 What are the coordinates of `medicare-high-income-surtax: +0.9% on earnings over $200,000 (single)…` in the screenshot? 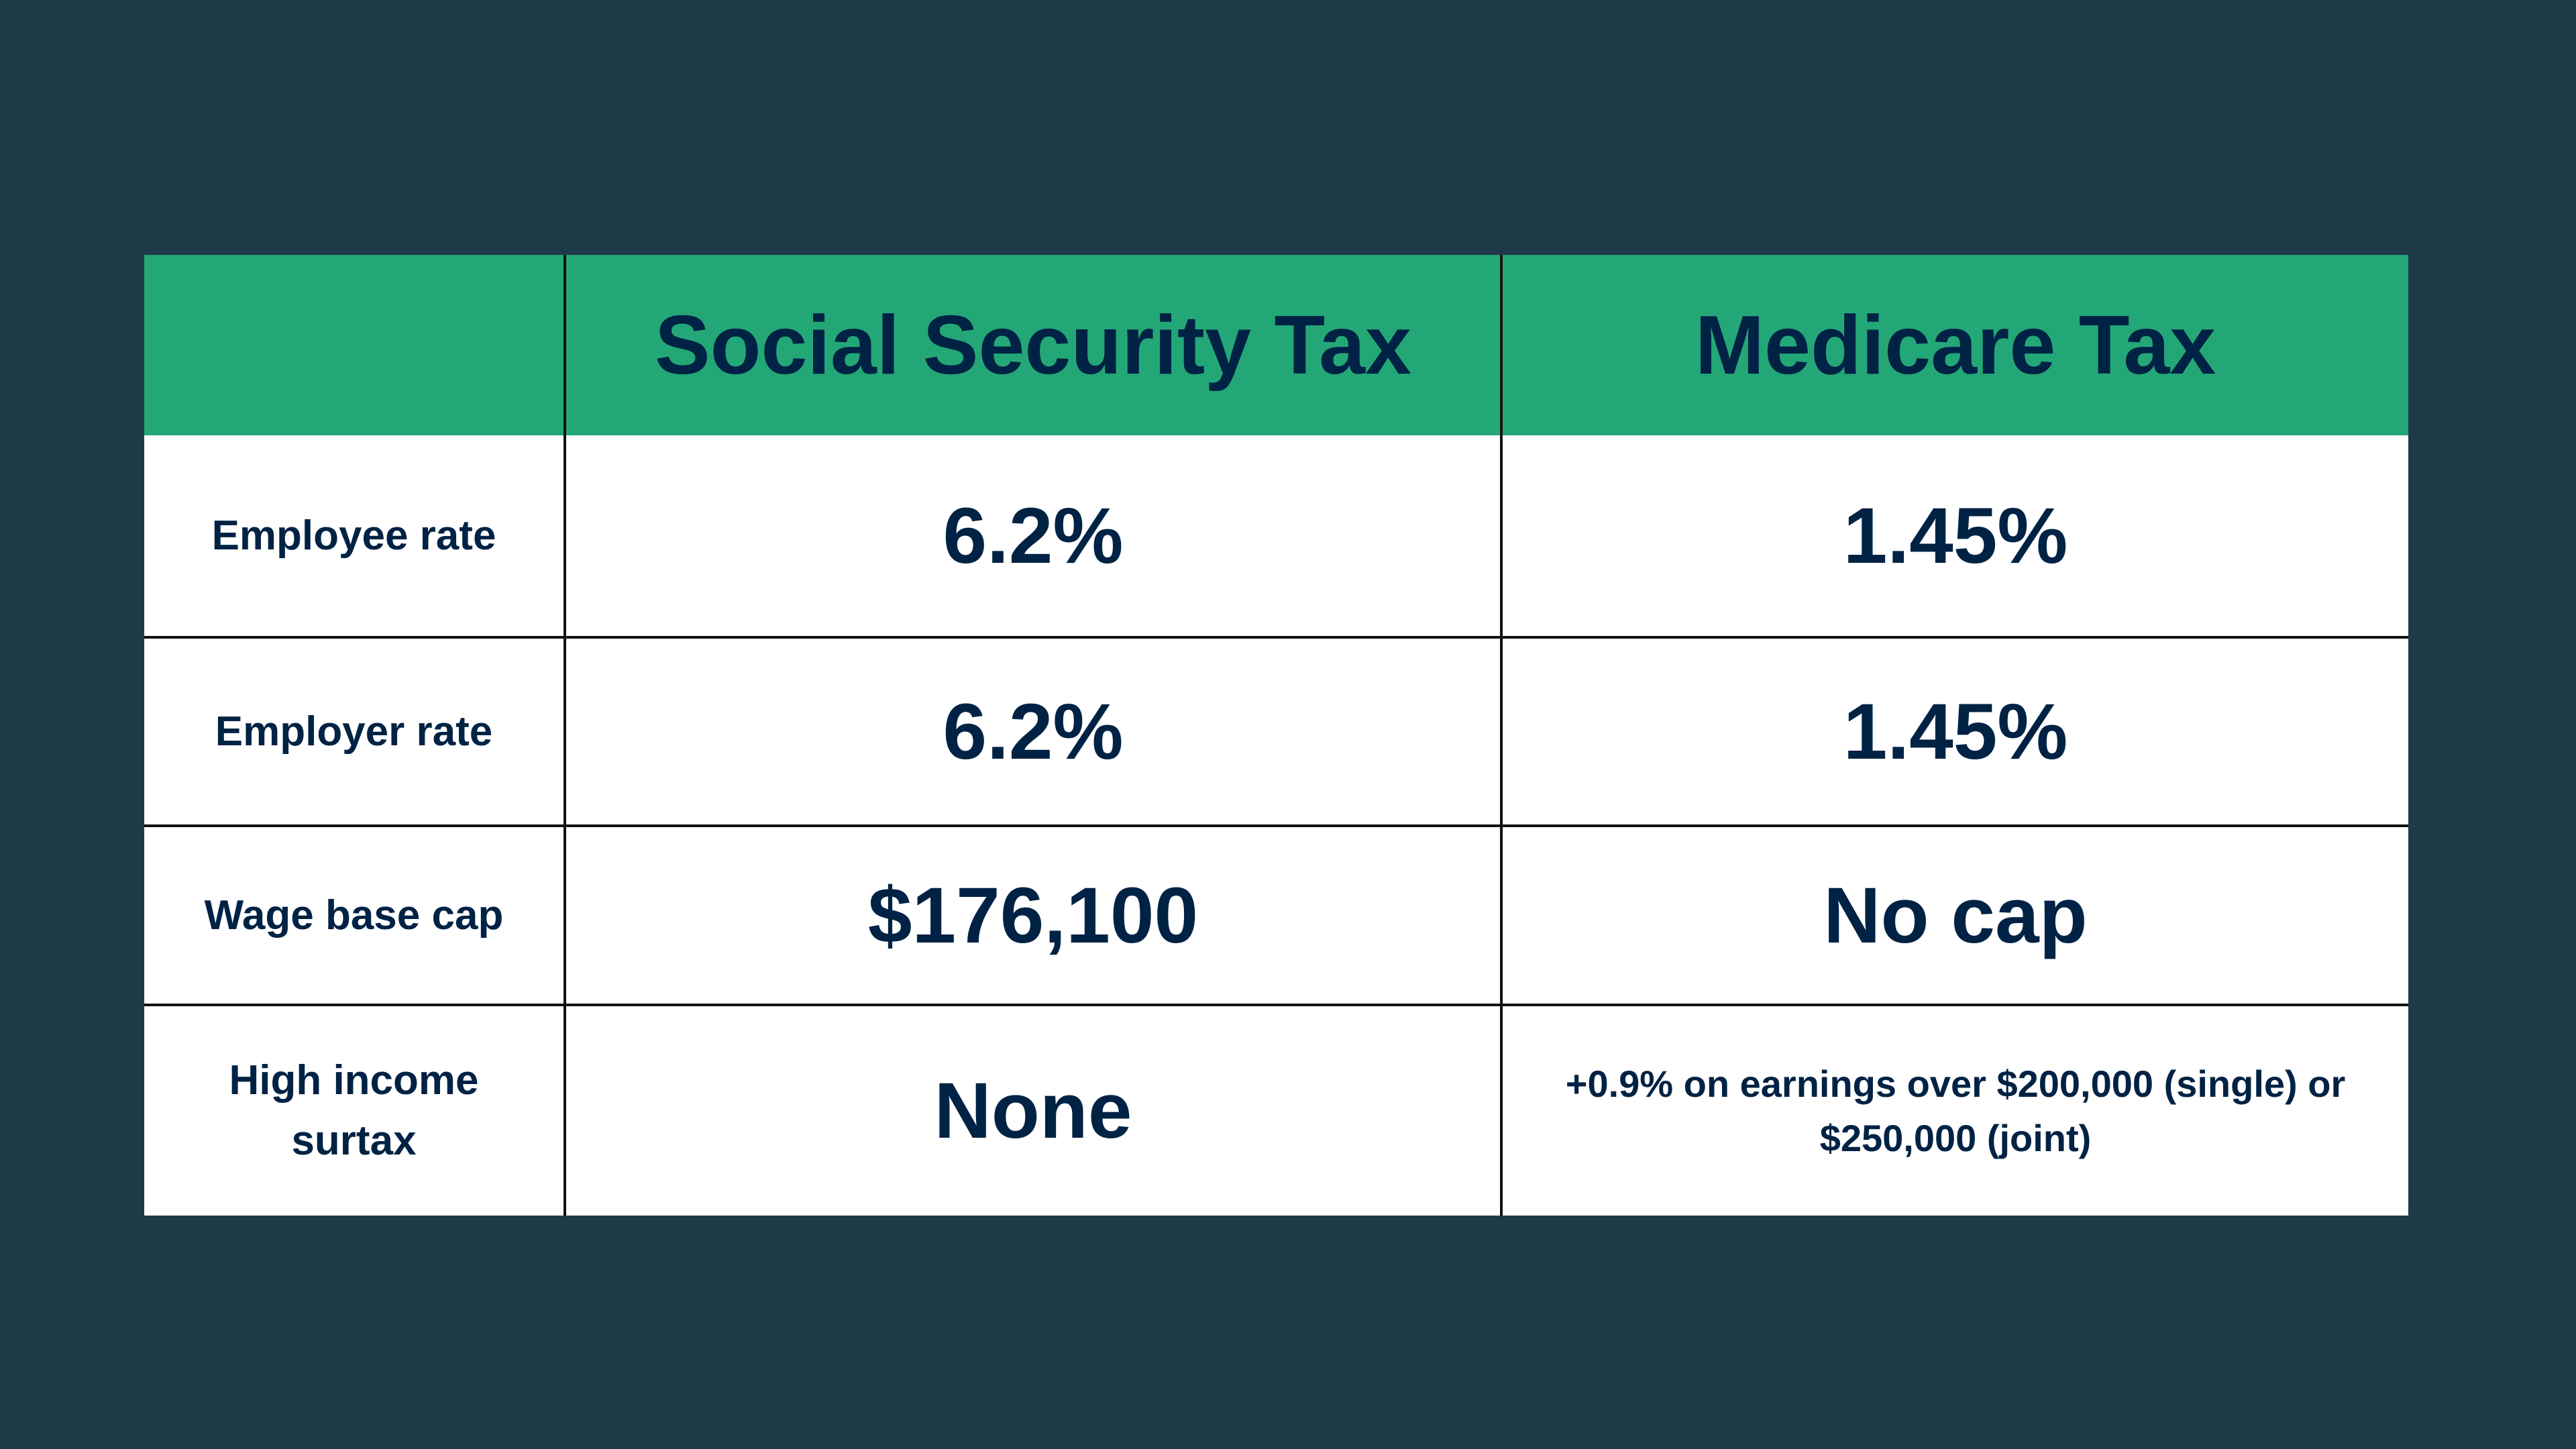 It's located at (1954, 1110).